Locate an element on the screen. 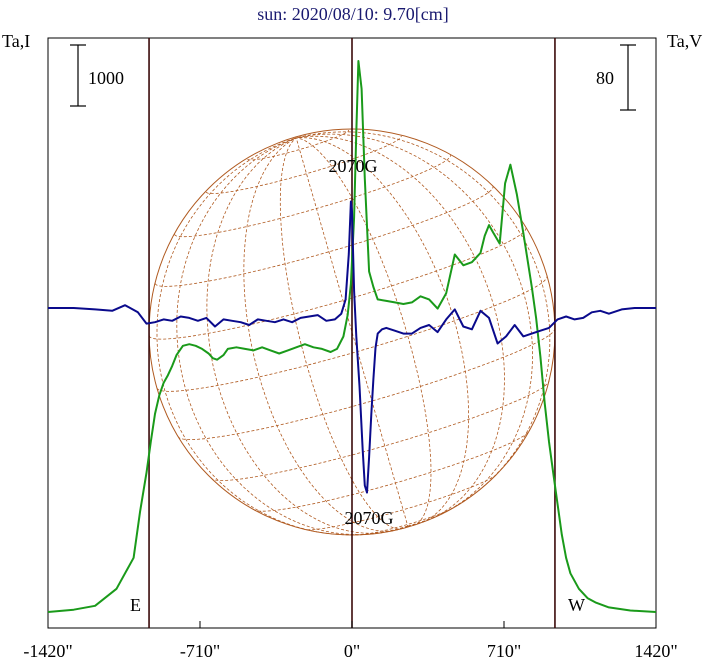 This screenshot has height=662, width=708. source-label-top: 2070G is located at coordinates (353, 166).